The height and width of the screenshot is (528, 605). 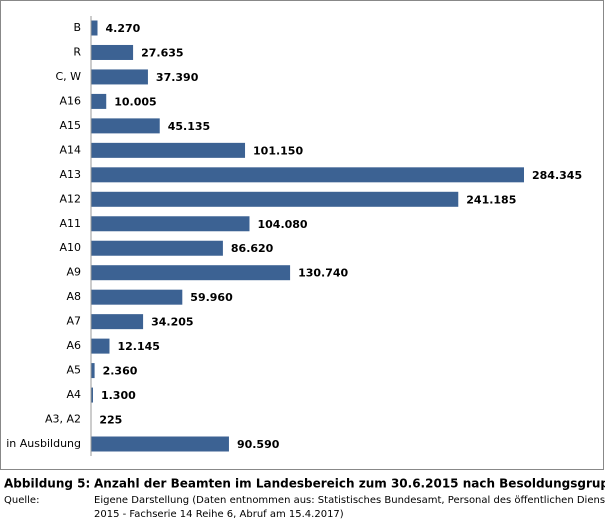 What do you see at coordinates (110, 420) in the screenshot?
I see `value-label: 225` at bounding box center [110, 420].